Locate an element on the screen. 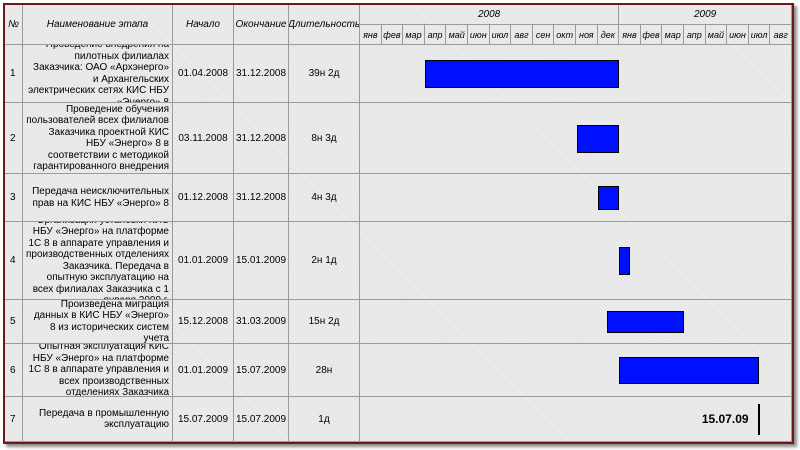  task-duration: 1д is located at coordinates (324, 419).